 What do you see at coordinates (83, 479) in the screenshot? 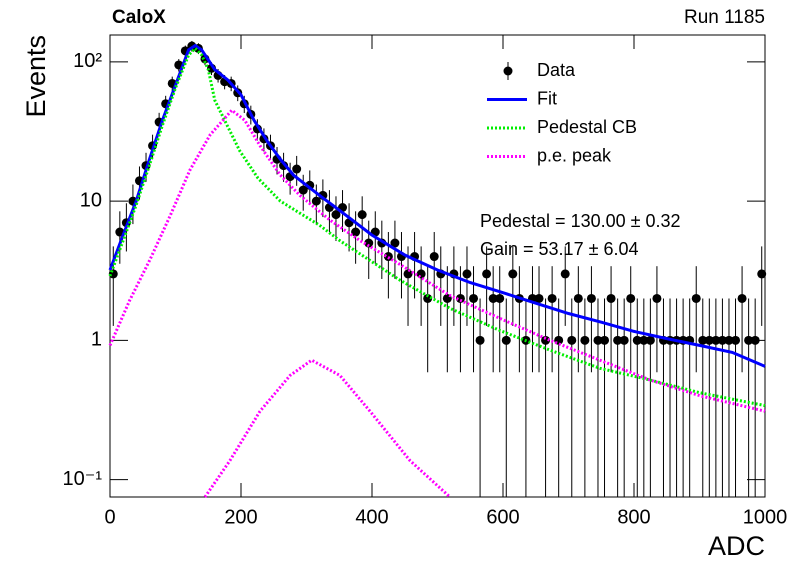
I see `y-tick-label: 10⁻¹` at bounding box center [83, 479].